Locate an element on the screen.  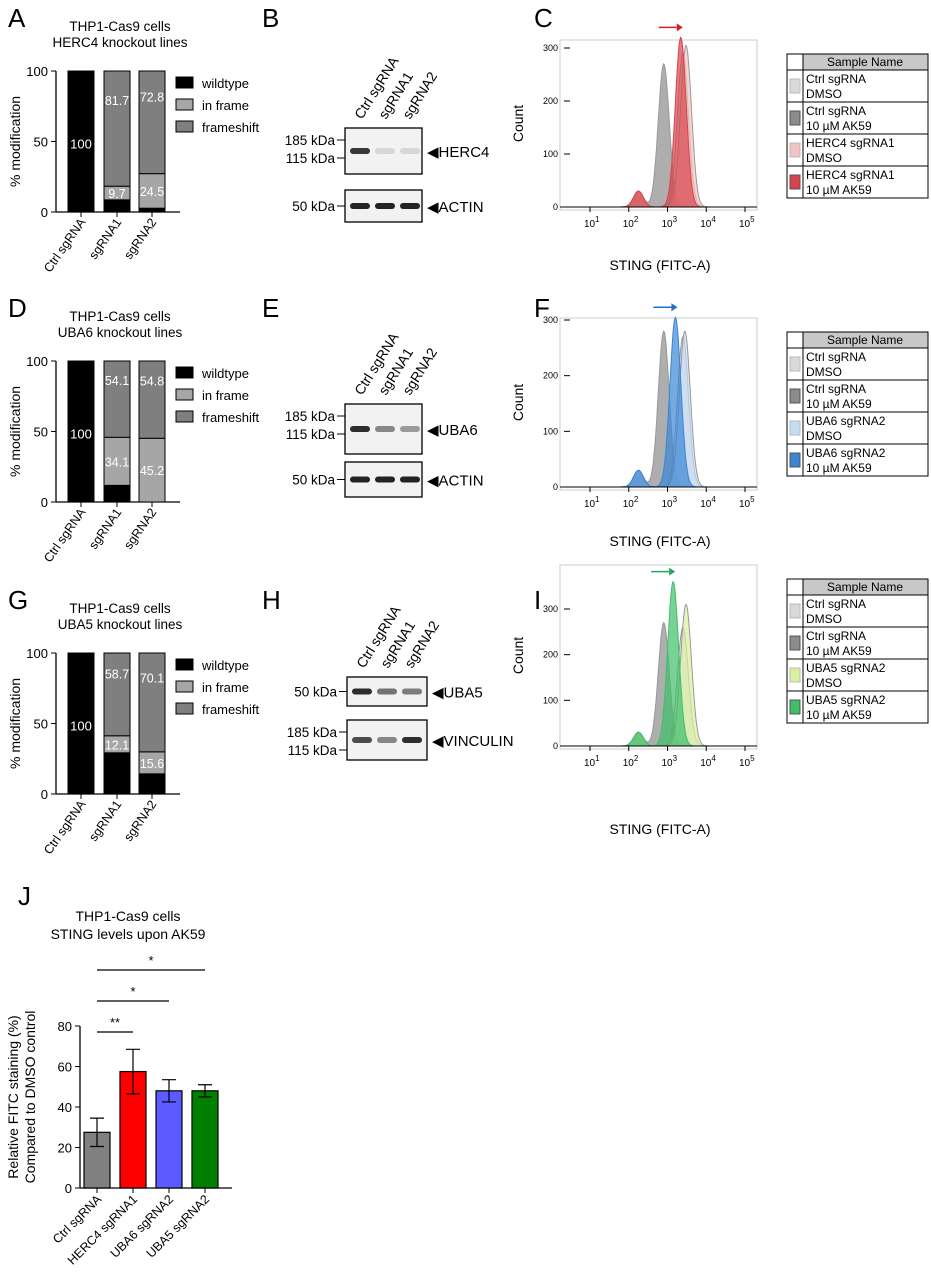
target-label: ◀UBA6 is located at coordinates (452, 430).